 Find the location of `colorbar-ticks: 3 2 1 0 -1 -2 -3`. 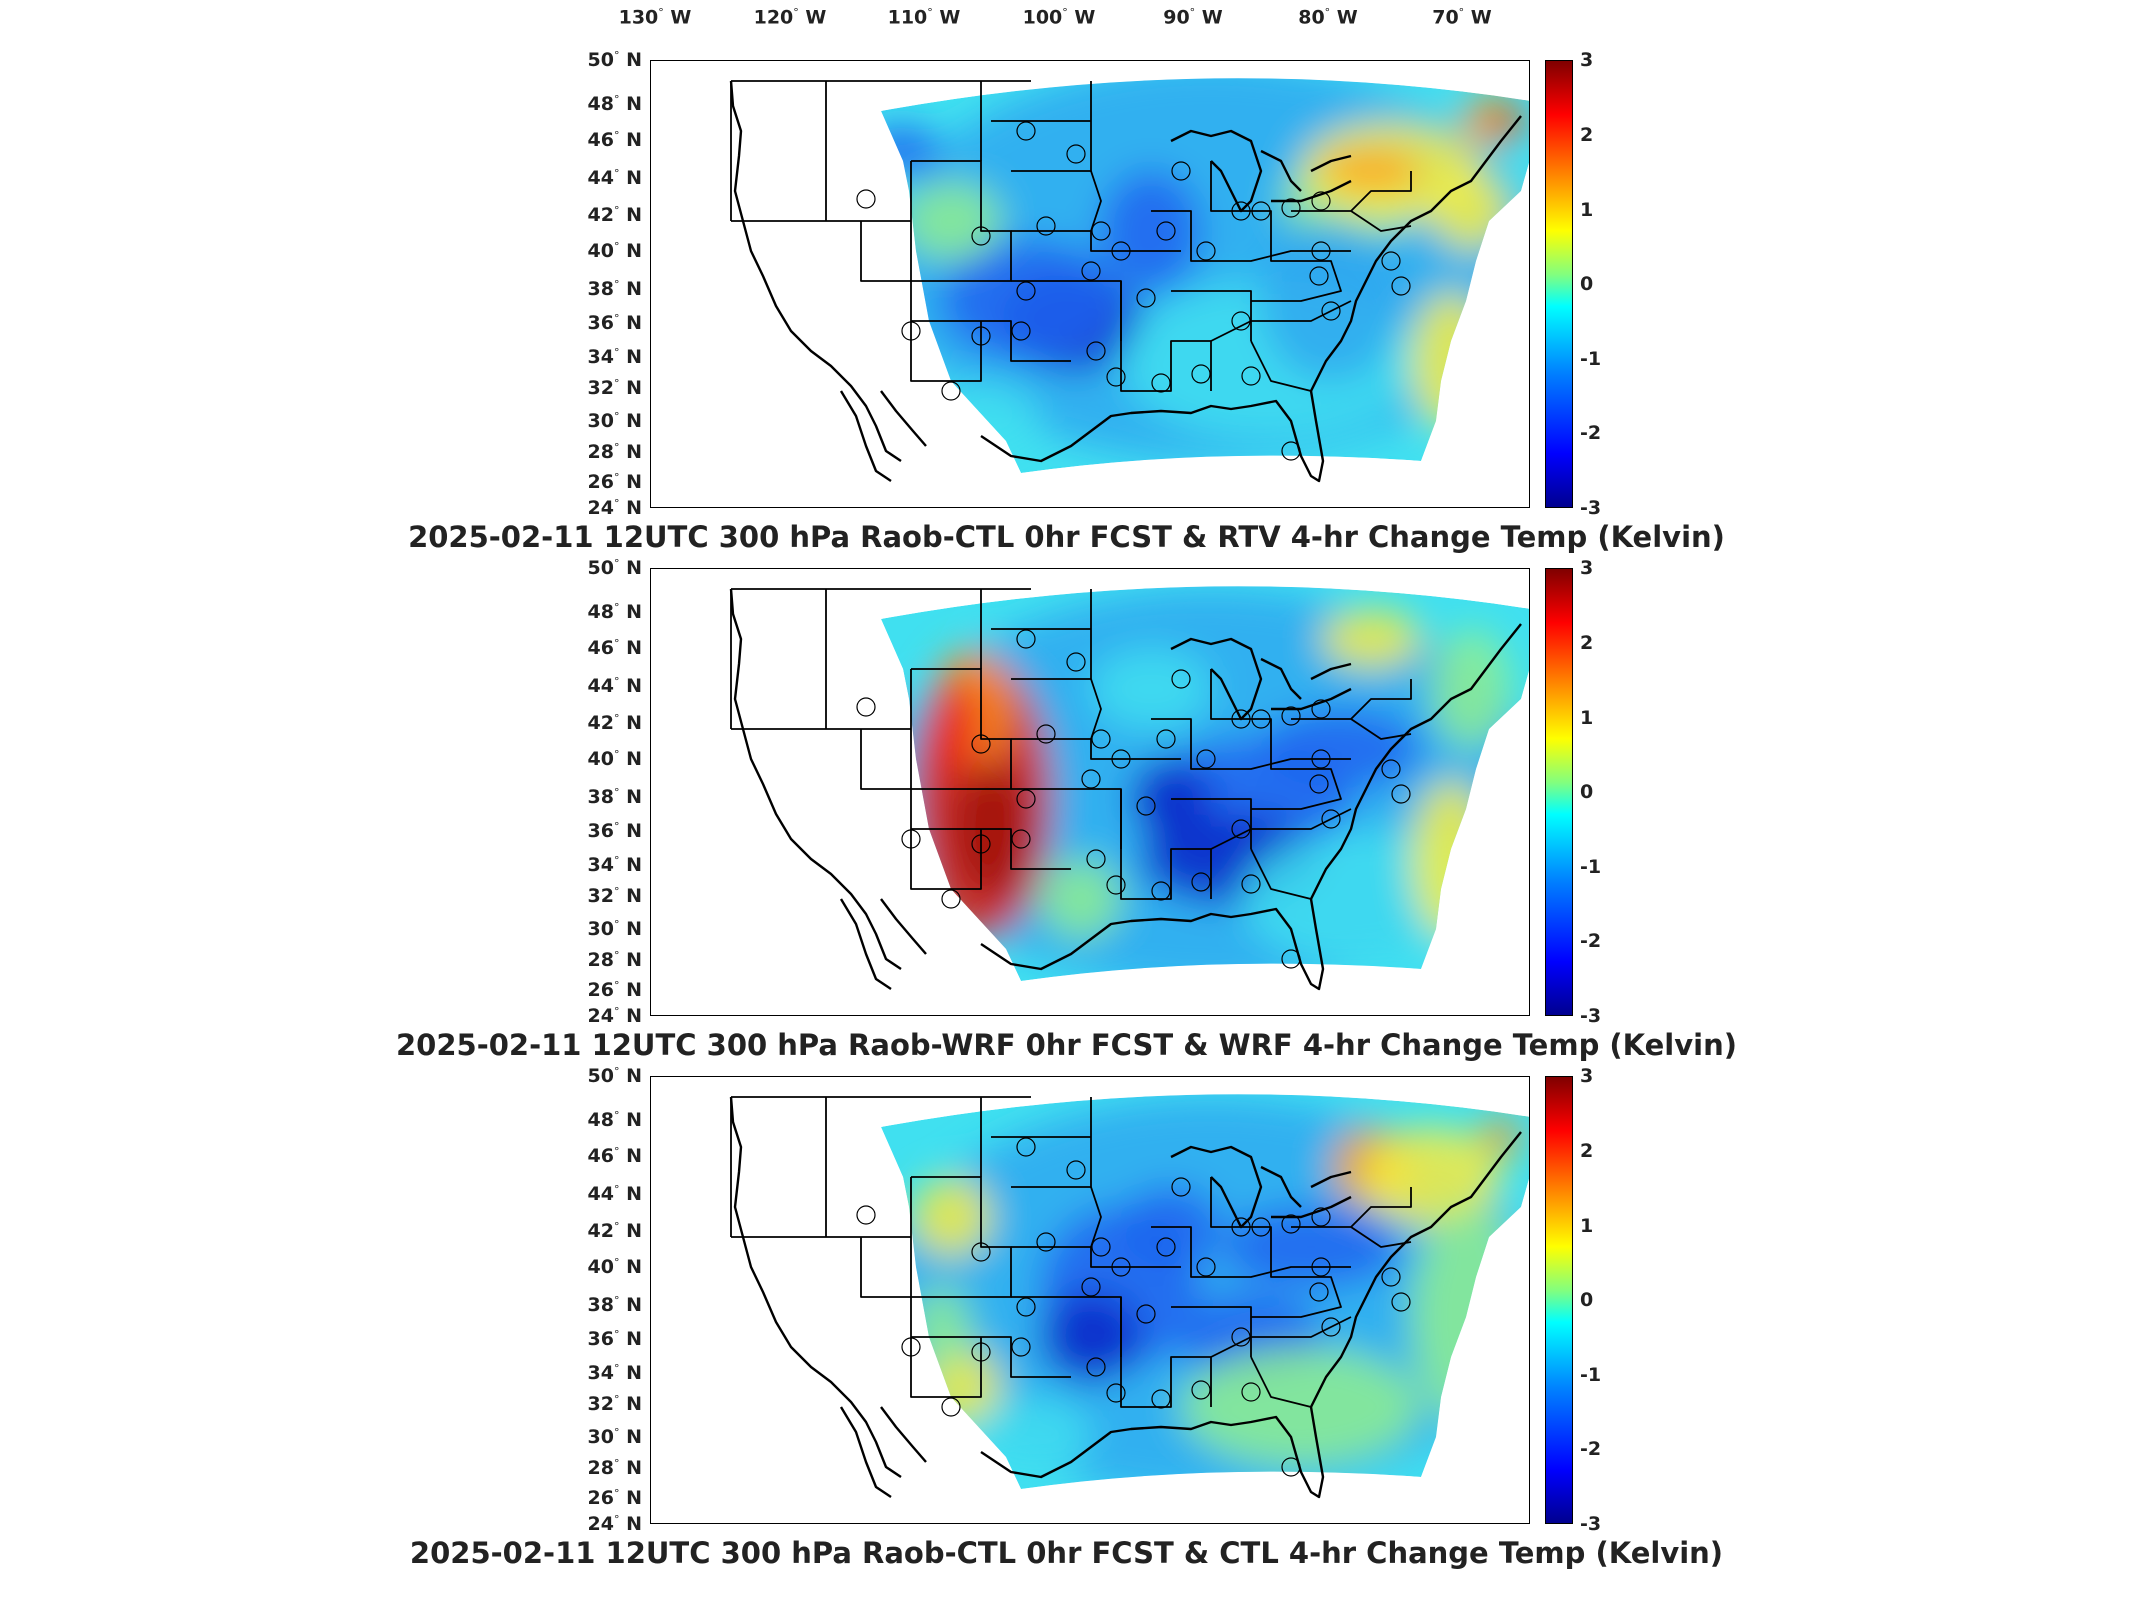

colorbar-ticks: 3 2 1 0 -1 -2 -3 is located at coordinates (1600, 1300).